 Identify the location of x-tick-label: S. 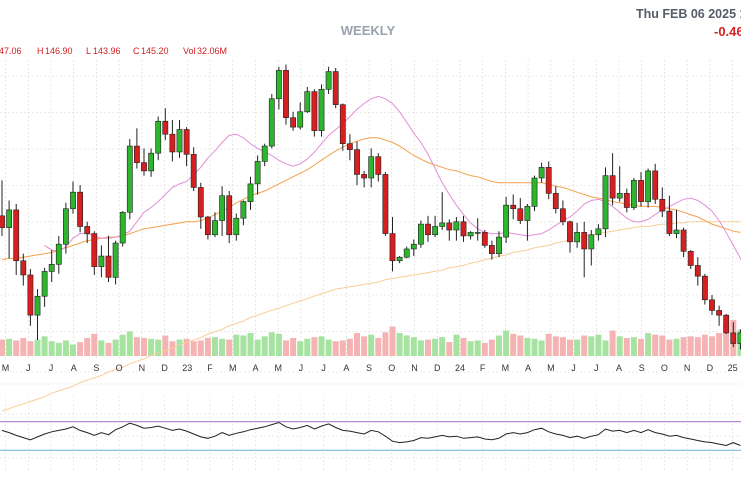
(642, 368).